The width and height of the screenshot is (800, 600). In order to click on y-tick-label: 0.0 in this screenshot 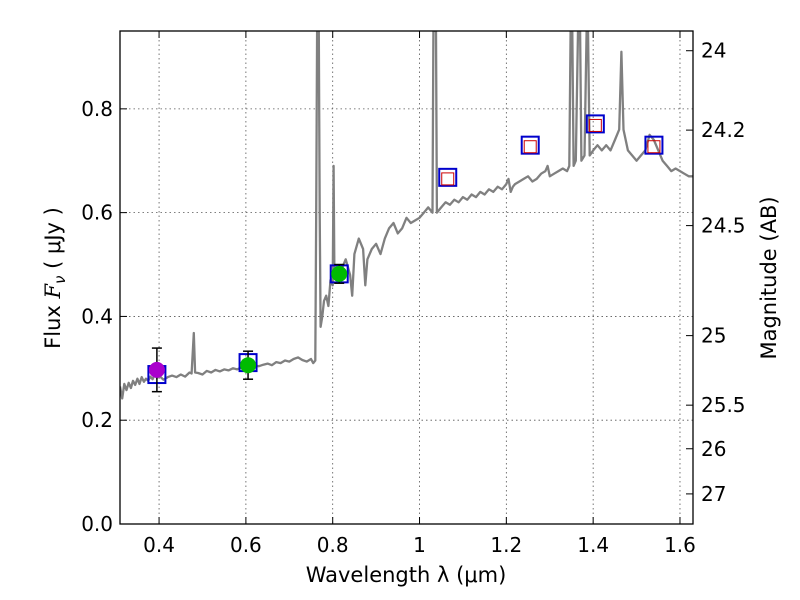, I will do `click(97, 524)`.